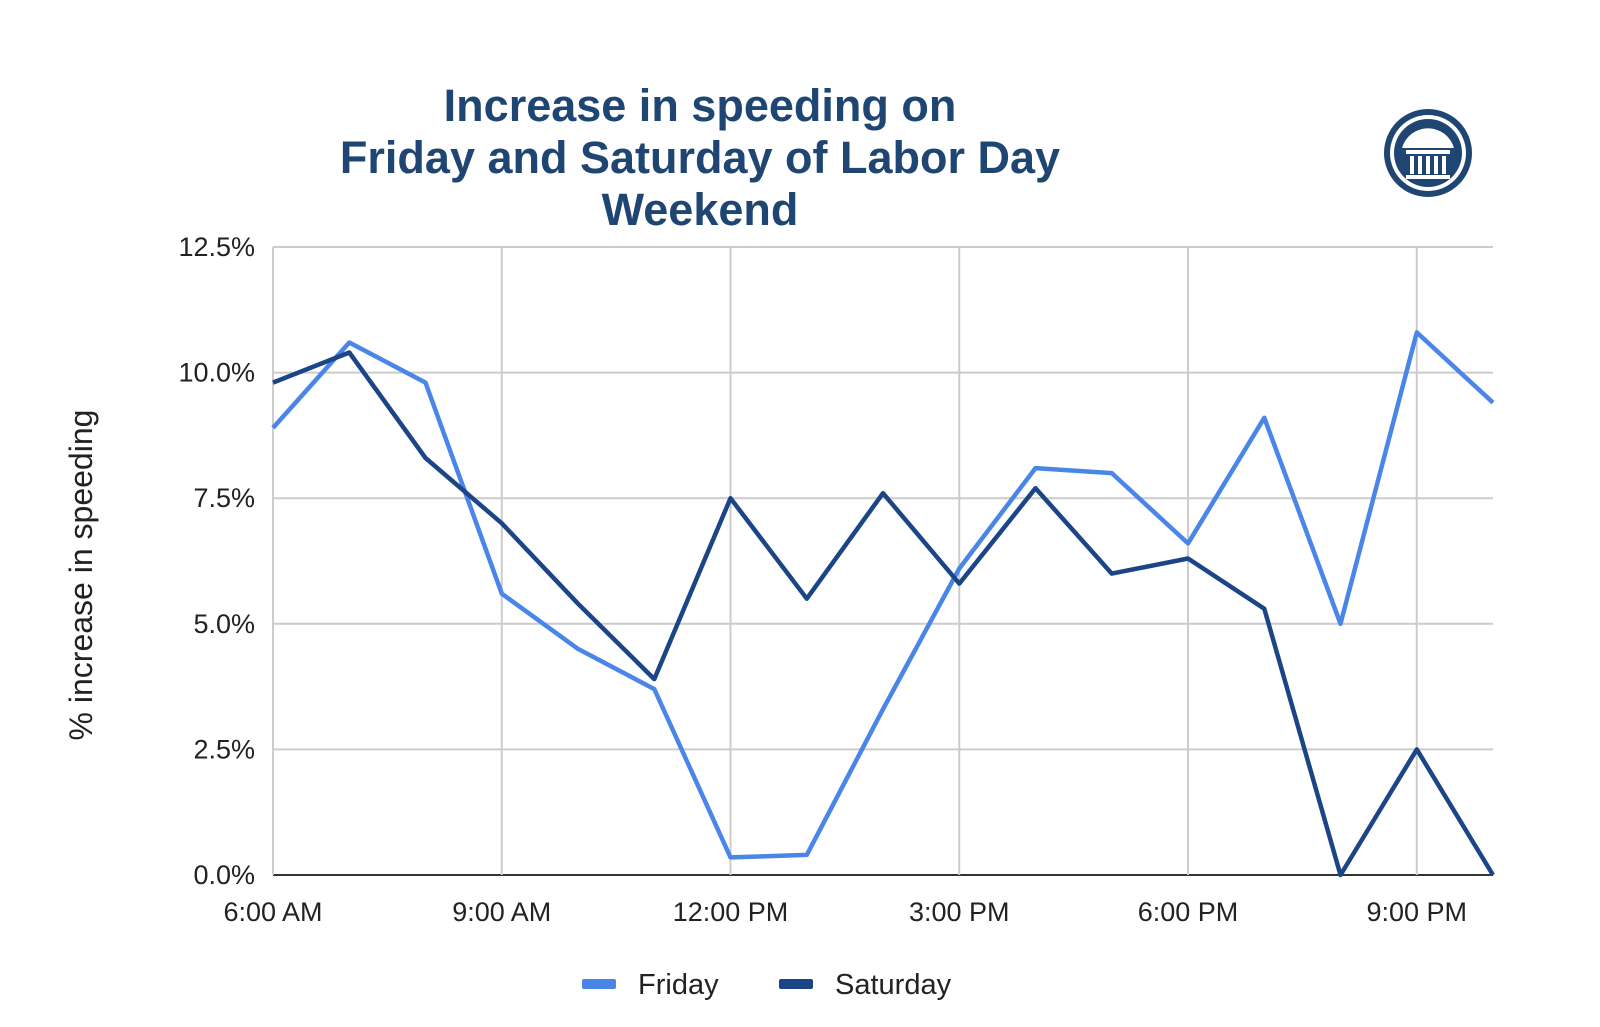  What do you see at coordinates (731, 912) in the screenshot?
I see `x-tick-label: 12:00 PM` at bounding box center [731, 912].